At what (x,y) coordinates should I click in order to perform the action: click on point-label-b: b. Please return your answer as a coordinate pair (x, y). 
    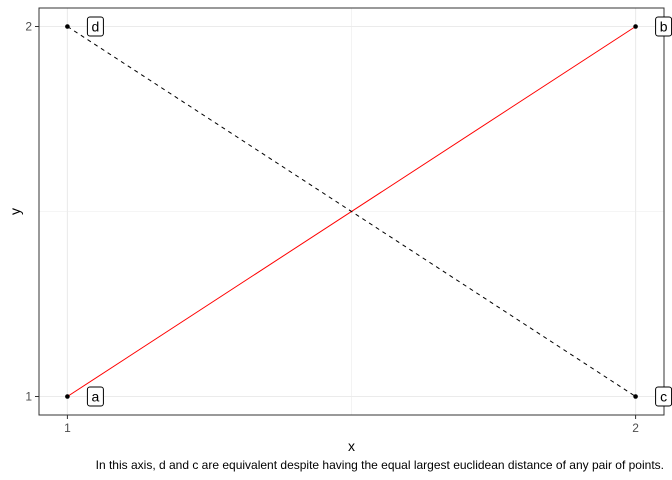
    Looking at the image, I should click on (663, 26).